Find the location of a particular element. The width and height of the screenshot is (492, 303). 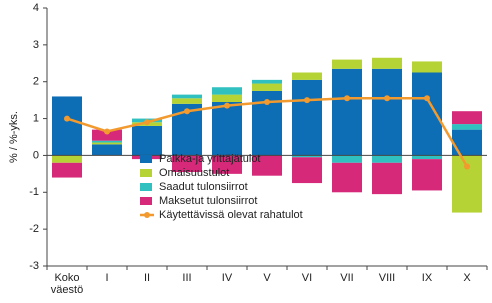

x-tick-label: VI is located at coordinates (307, 278).